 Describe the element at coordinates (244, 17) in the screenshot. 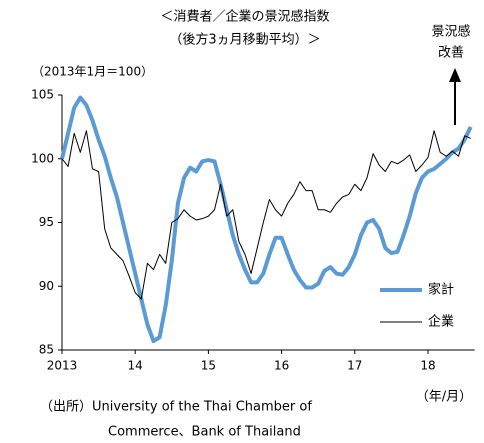

I see `chart-title: ＜消費者／企業の景況感指数` at that location.